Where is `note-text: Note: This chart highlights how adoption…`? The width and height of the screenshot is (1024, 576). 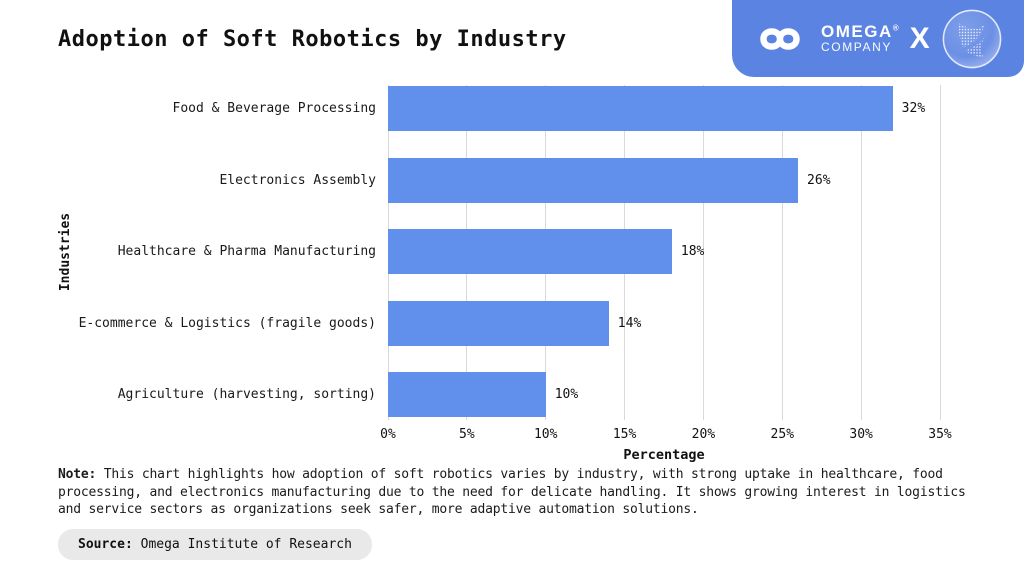
note-text: Note: This chart highlights how adoption… is located at coordinates (527, 492).